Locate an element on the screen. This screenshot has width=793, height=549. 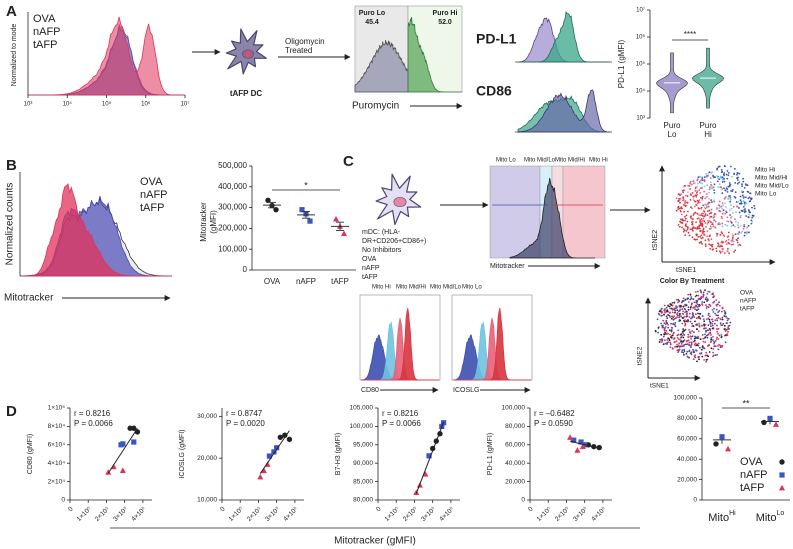
y-tick-label: 0 is located at coordinates (523, 500).